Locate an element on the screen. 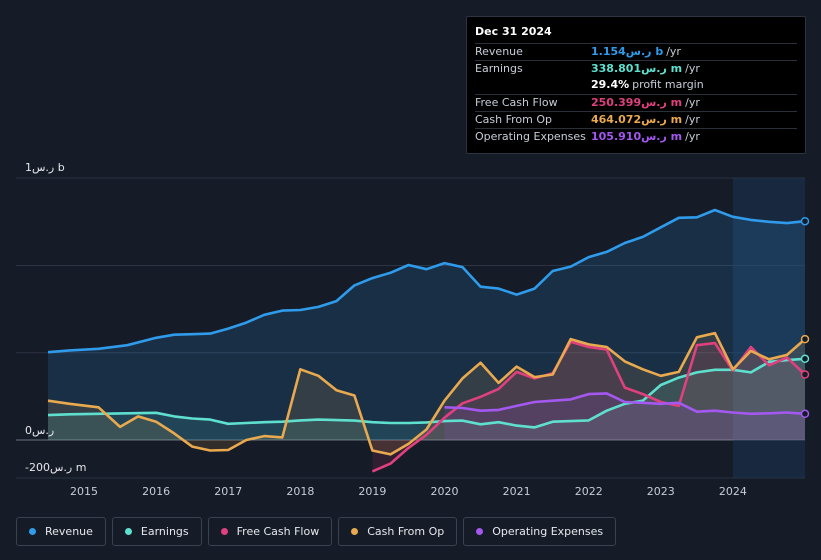  x-tick-2022: 2022 is located at coordinates (589, 491).